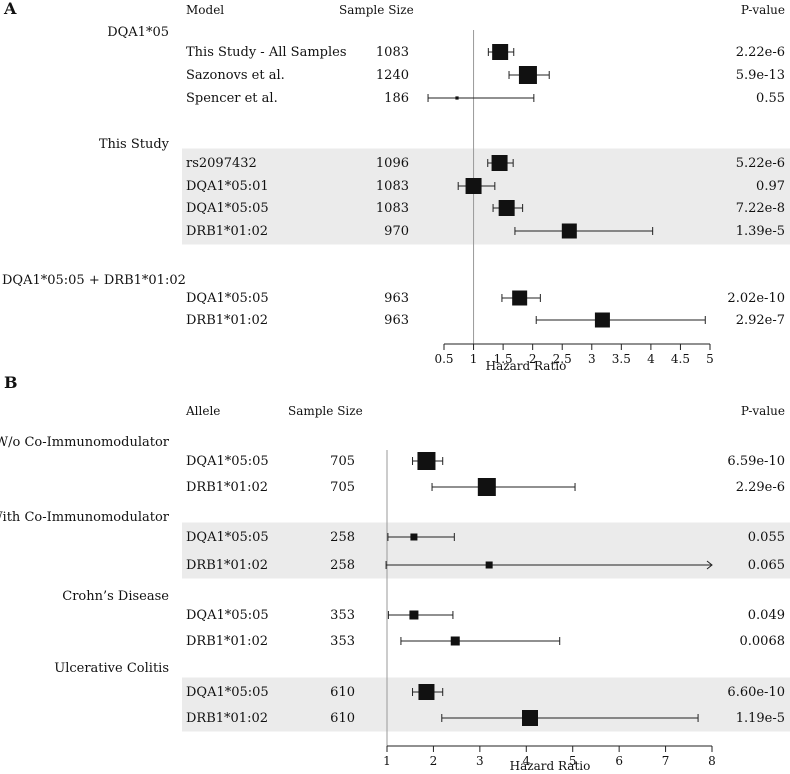 This screenshot has height=774, width=790. I want to click on panel-a-x-tick-label-10: 5, so click(710, 359).